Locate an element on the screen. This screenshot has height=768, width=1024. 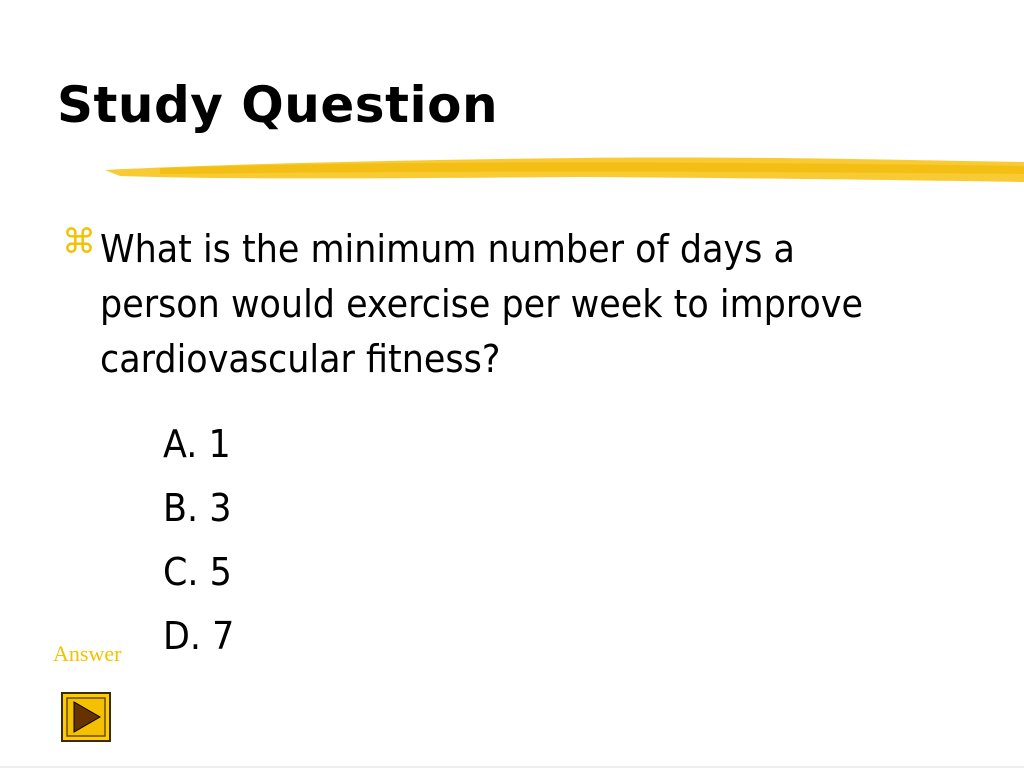
answer-options: A. 1 B. 3 C. 5 D. 7 is located at coordinates (198, 540).